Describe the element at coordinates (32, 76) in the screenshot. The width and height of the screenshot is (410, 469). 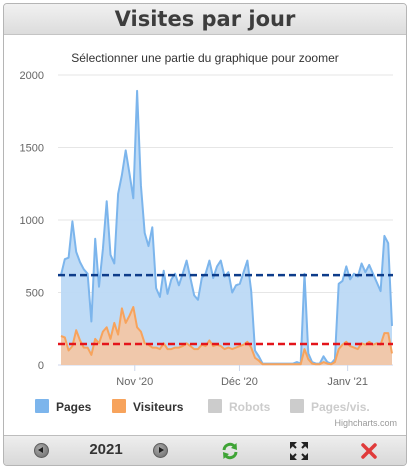
I see `y-tick-label: 2000` at that location.